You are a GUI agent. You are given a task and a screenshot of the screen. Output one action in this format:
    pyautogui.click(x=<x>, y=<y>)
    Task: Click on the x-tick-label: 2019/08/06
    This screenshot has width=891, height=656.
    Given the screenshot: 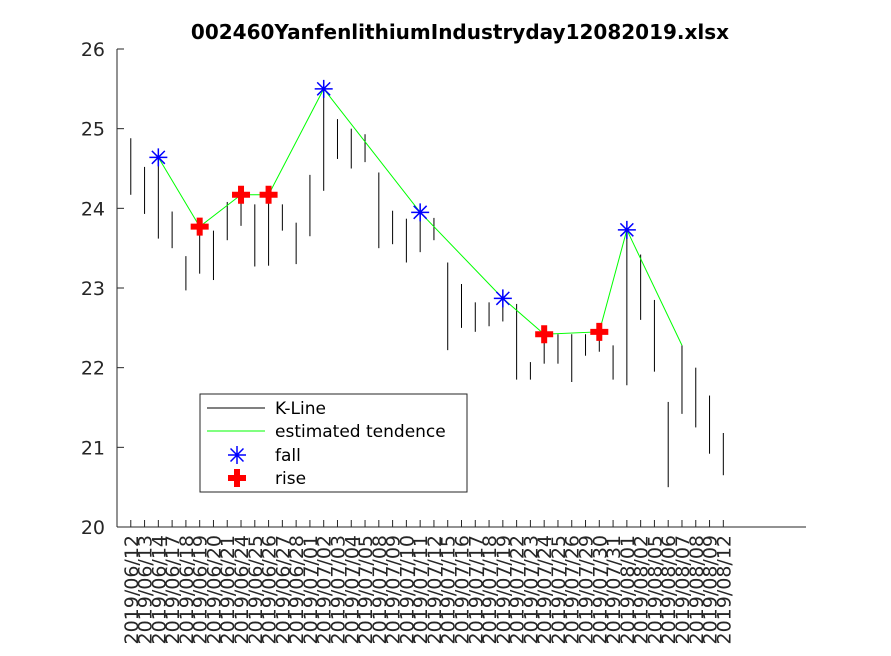 What is the action you would take?
    pyautogui.click(x=669, y=590)
    